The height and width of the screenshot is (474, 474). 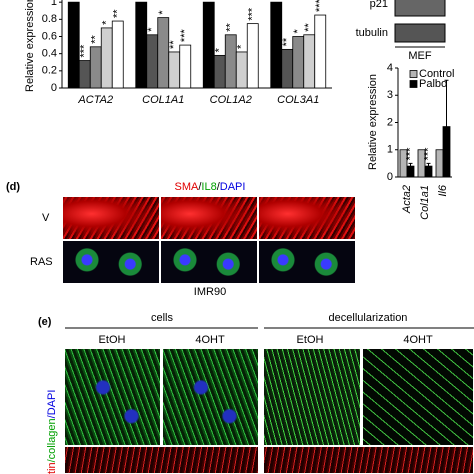 I want to click on x-tick-label: COL1A1, so click(x=163, y=100).